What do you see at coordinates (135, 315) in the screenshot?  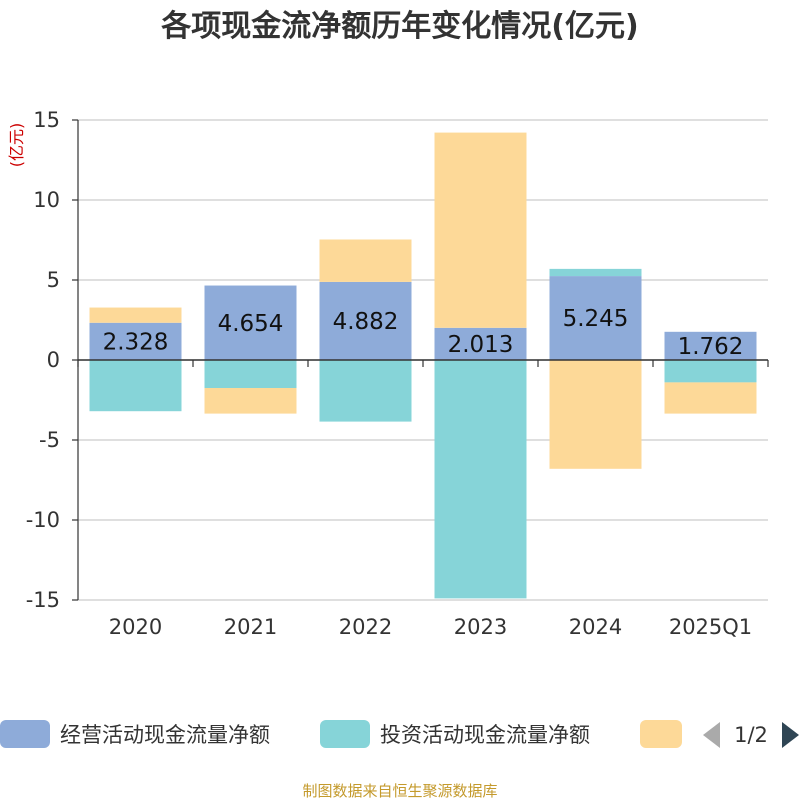 I see `bar-series2-2020` at bounding box center [135, 315].